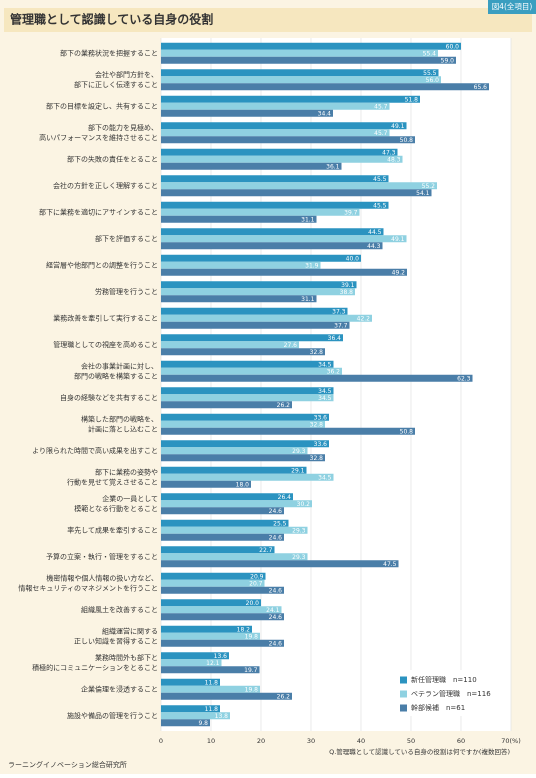 Image resolution: width=536 pixels, height=778 pixels. I want to click on y-tick-label: 部下に業務を適切にアサインすること, so click(98, 211).